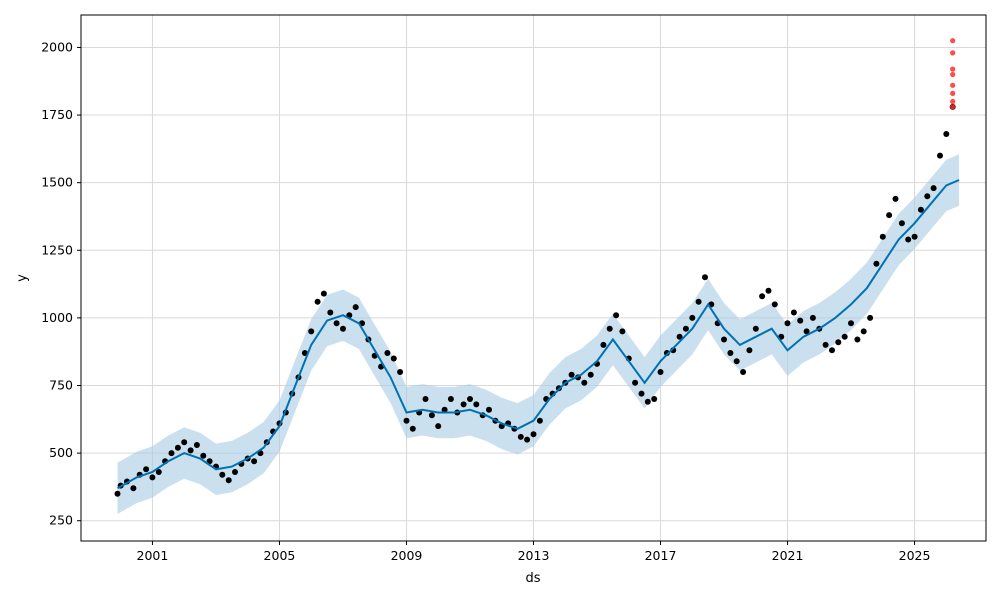 The height and width of the screenshot is (600, 1000). What do you see at coordinates (280, 555) in the screenshot?
I see `x-tick-label: 2005` at bounding box center [280, 555].